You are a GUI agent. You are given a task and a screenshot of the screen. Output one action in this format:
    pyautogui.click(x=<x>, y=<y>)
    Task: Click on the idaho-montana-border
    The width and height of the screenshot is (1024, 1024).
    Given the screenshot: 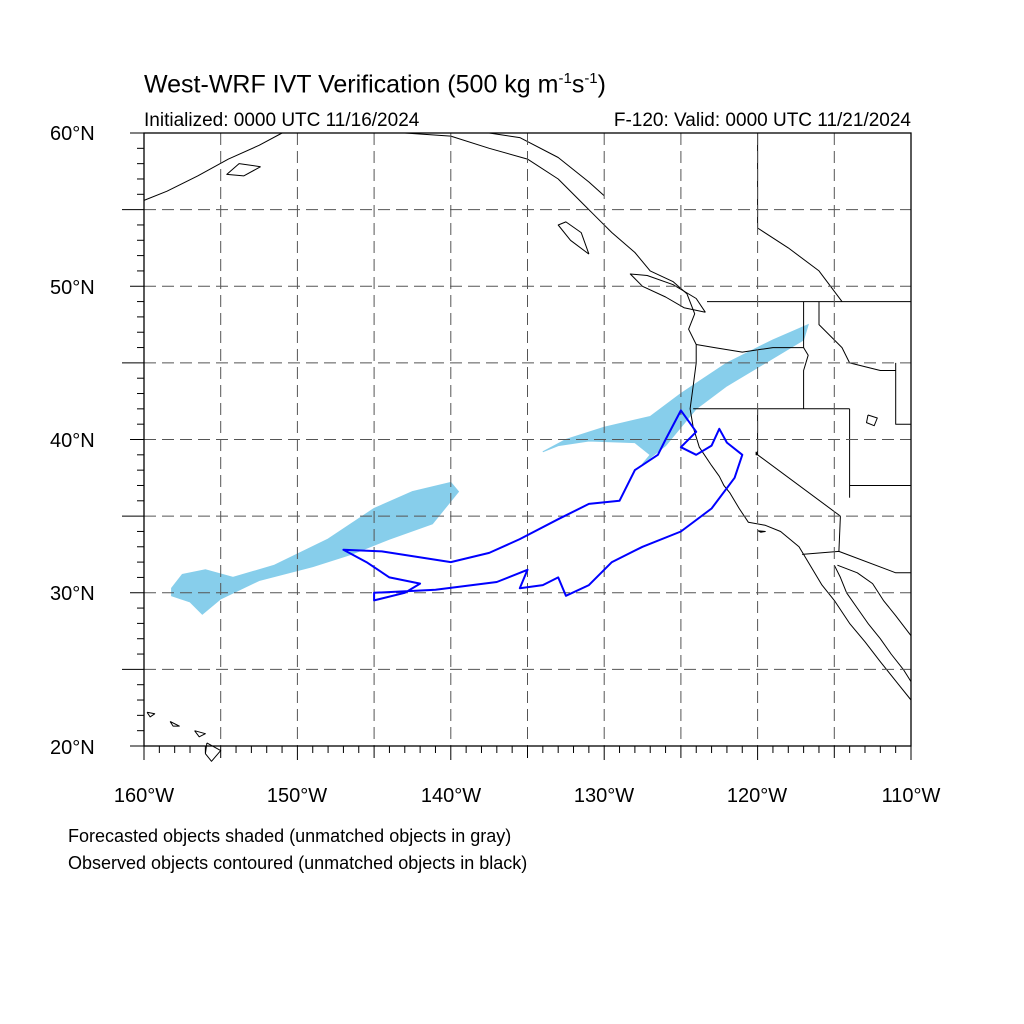 What is the action you would take?
    pyautogui.click(x=857, y=336)
    